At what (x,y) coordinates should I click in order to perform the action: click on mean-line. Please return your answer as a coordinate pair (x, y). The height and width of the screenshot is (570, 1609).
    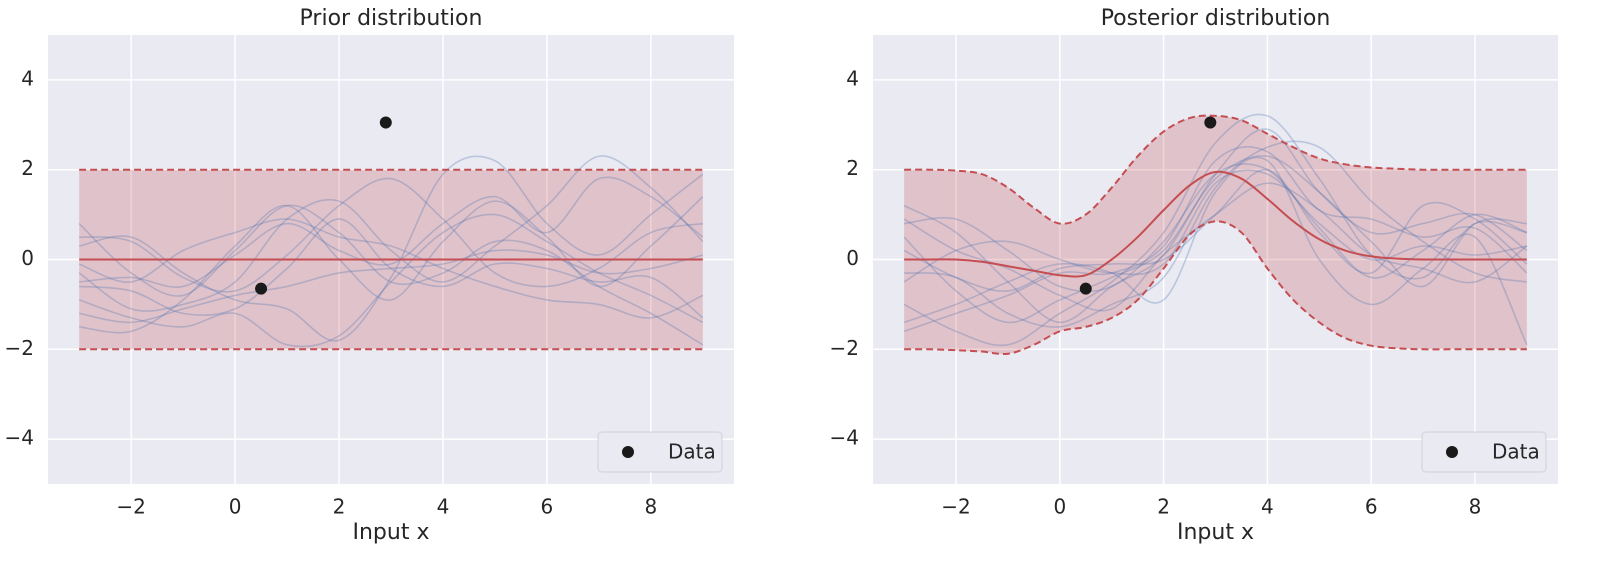
    Looking at the image, I should click on (1215, 224).